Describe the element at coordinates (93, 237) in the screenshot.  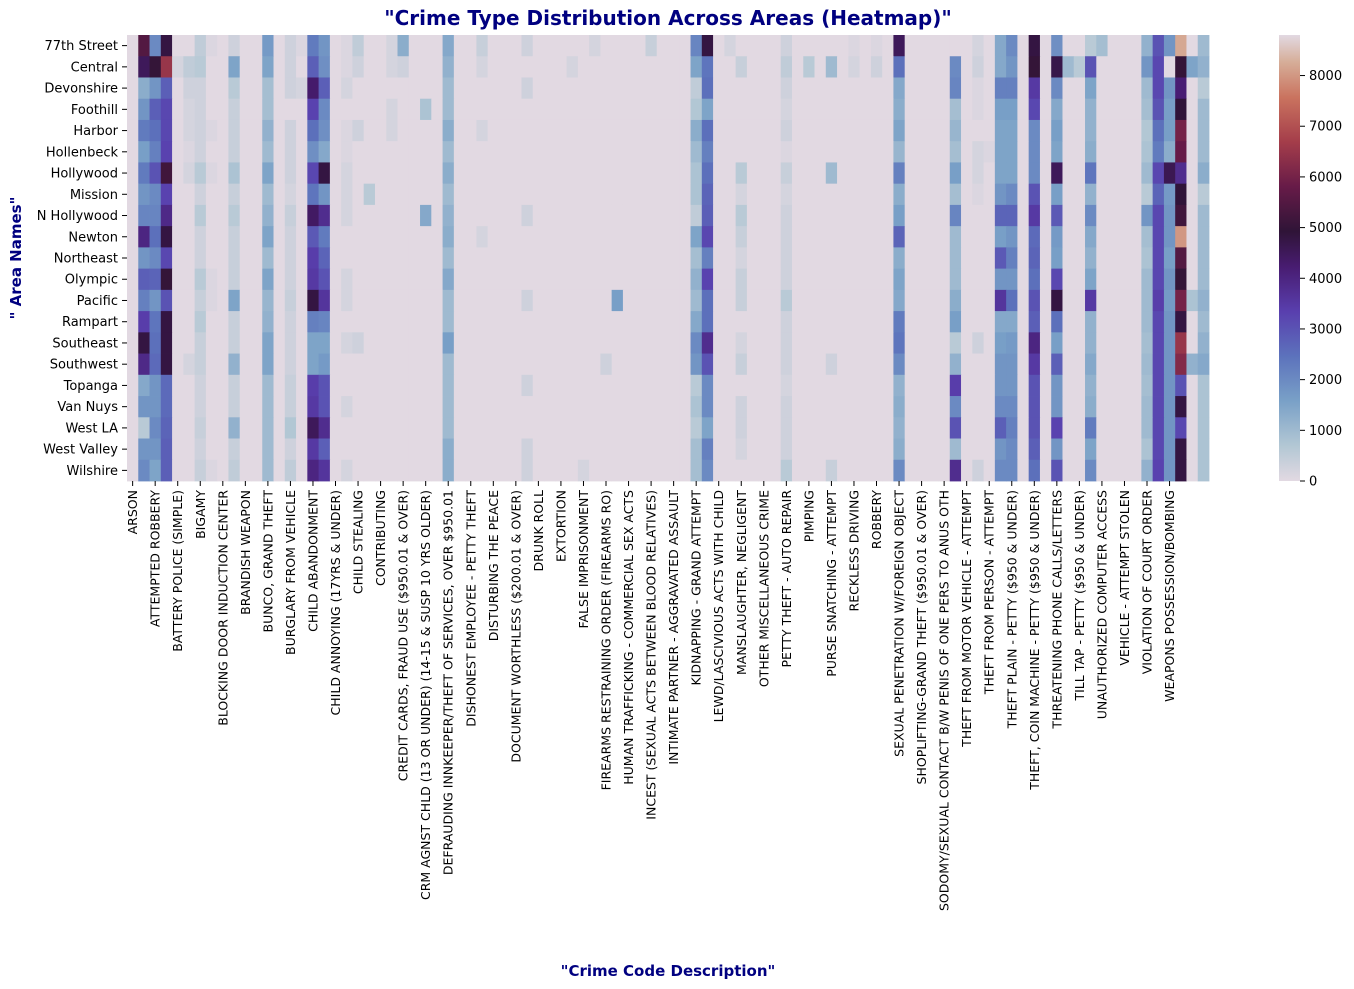
I see `y-tick-label: Newton` at that location.